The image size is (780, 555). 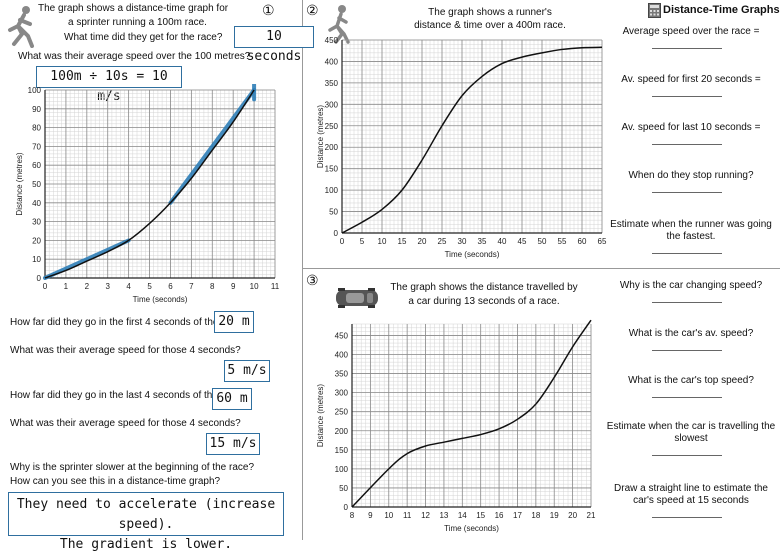 What do you see at coordinates (342, 393) in the screenshot?
I see `chart3-y-tick-label: 300` at bounding box center [342, 393].